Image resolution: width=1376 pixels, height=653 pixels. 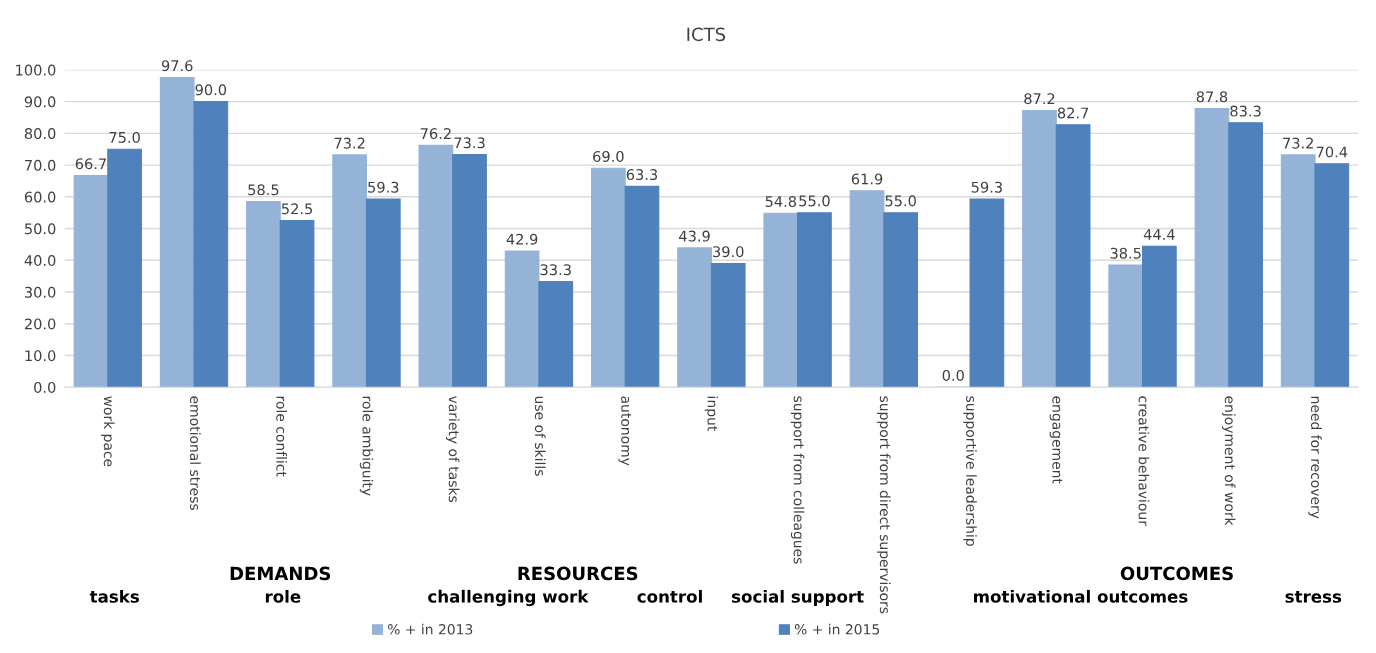 What do you see at coordinates (1144, 461) in the screenshot?
I see `x-tick-label: creative behaviour` at bounding box center [1144, 461].